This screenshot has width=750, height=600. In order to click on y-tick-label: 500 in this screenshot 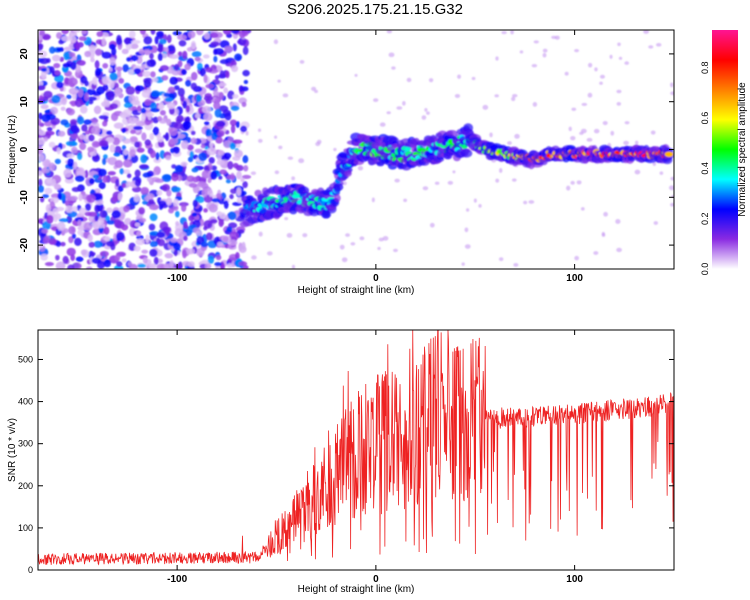, I will do `click(25, 359)`.